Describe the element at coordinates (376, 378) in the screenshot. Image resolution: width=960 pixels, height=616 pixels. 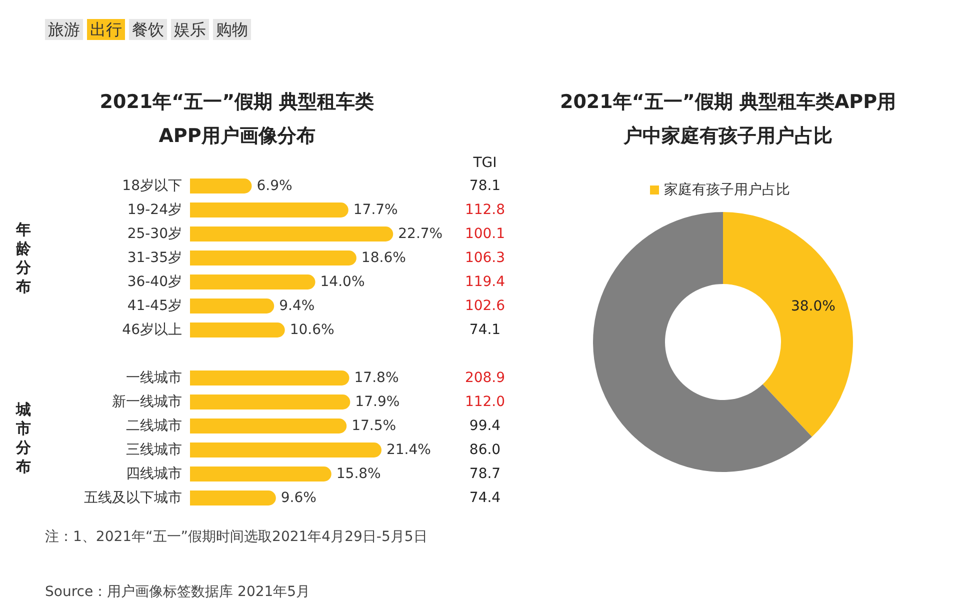
I see `data-label: 17.8%` at that location.